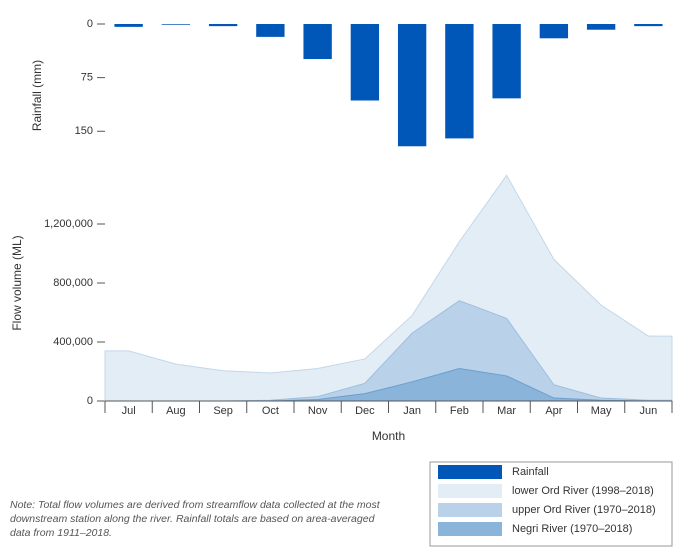  Describe the element at coordinates (553, 411) in the screenshot. I see `x-tick-label: Apr` at that location.